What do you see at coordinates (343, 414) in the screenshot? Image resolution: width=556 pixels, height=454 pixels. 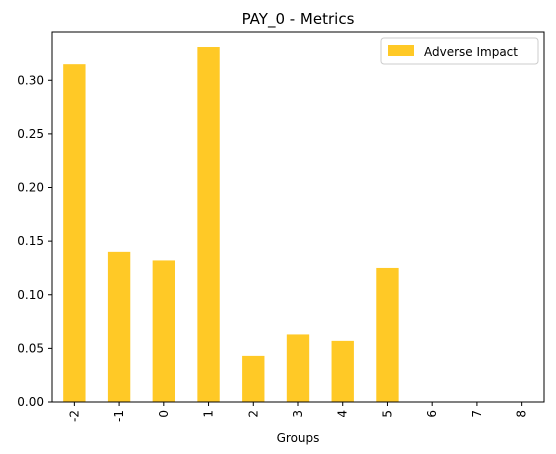 I see `x-tick-label: 4` at bounding box center [343, 414].